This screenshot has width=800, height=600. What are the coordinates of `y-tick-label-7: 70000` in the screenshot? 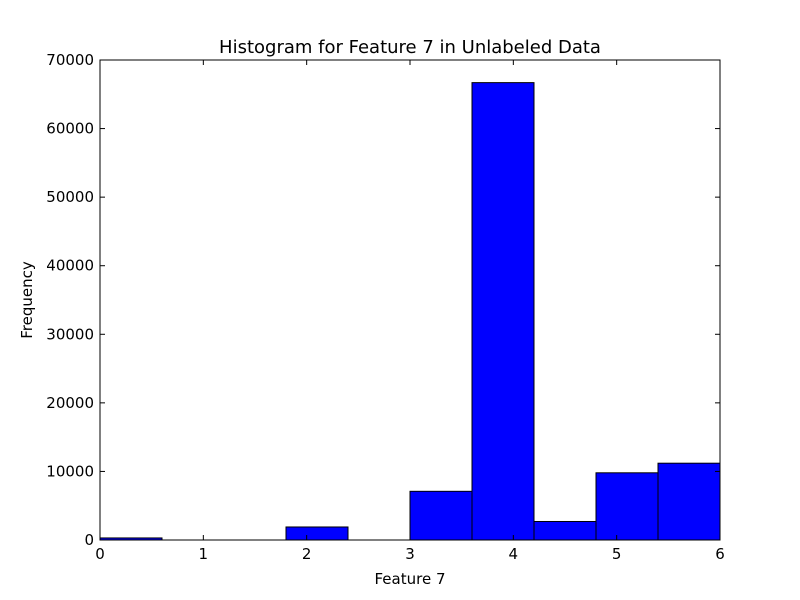 It's located at (70, 60).